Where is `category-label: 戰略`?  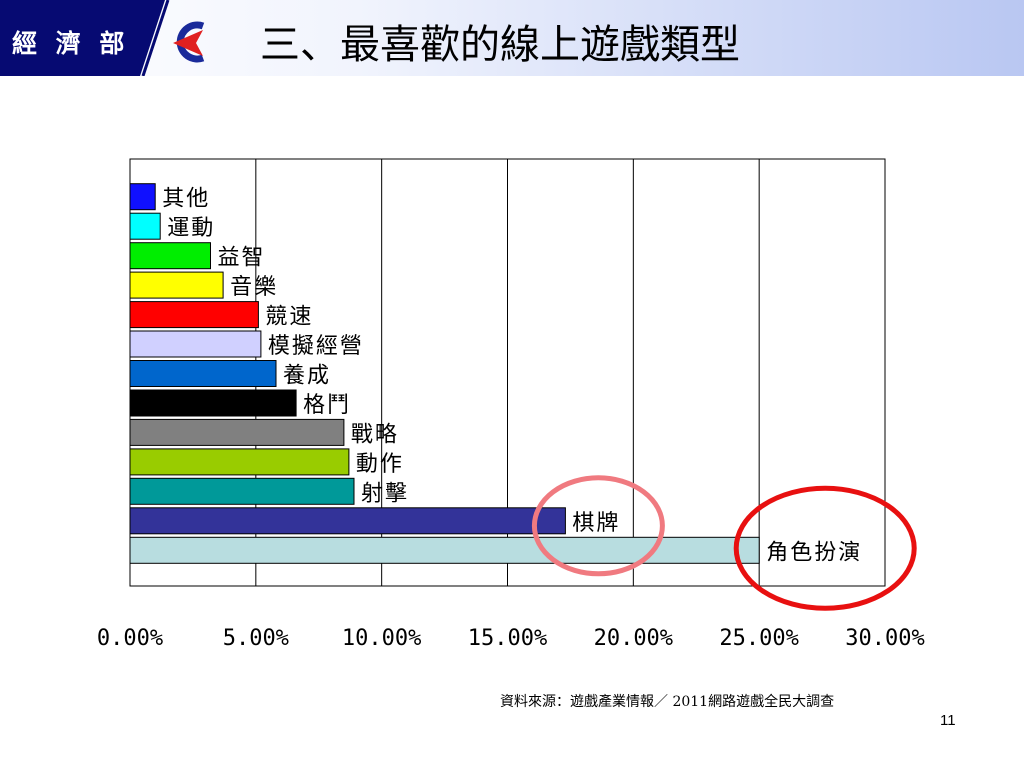
category-label: 戰略 is located at coordinates (375, 434).